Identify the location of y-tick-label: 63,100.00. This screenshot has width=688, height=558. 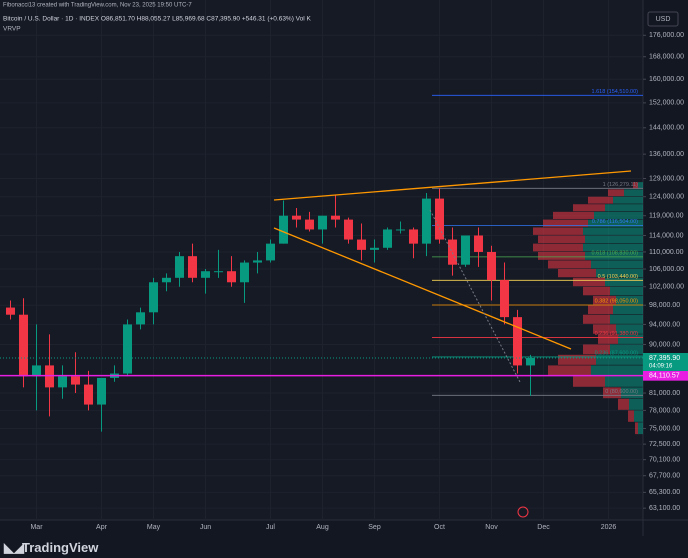
(664, 508).